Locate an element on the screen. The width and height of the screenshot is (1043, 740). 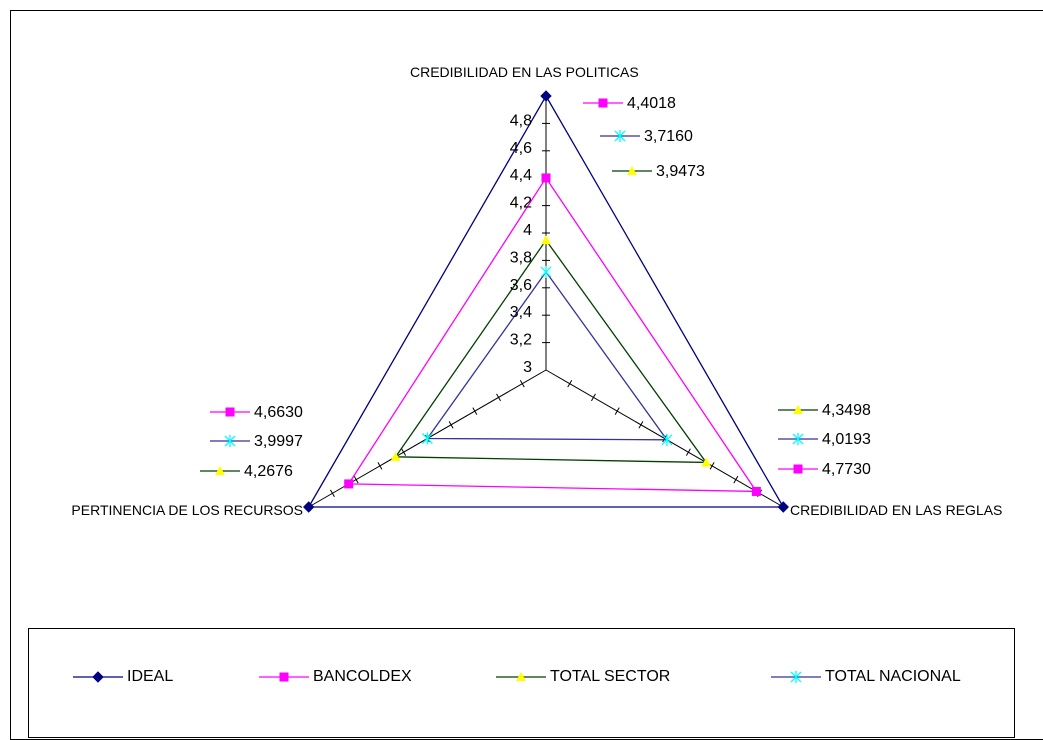
legend-marker-total-nacional is located at coordinates (796, 677).